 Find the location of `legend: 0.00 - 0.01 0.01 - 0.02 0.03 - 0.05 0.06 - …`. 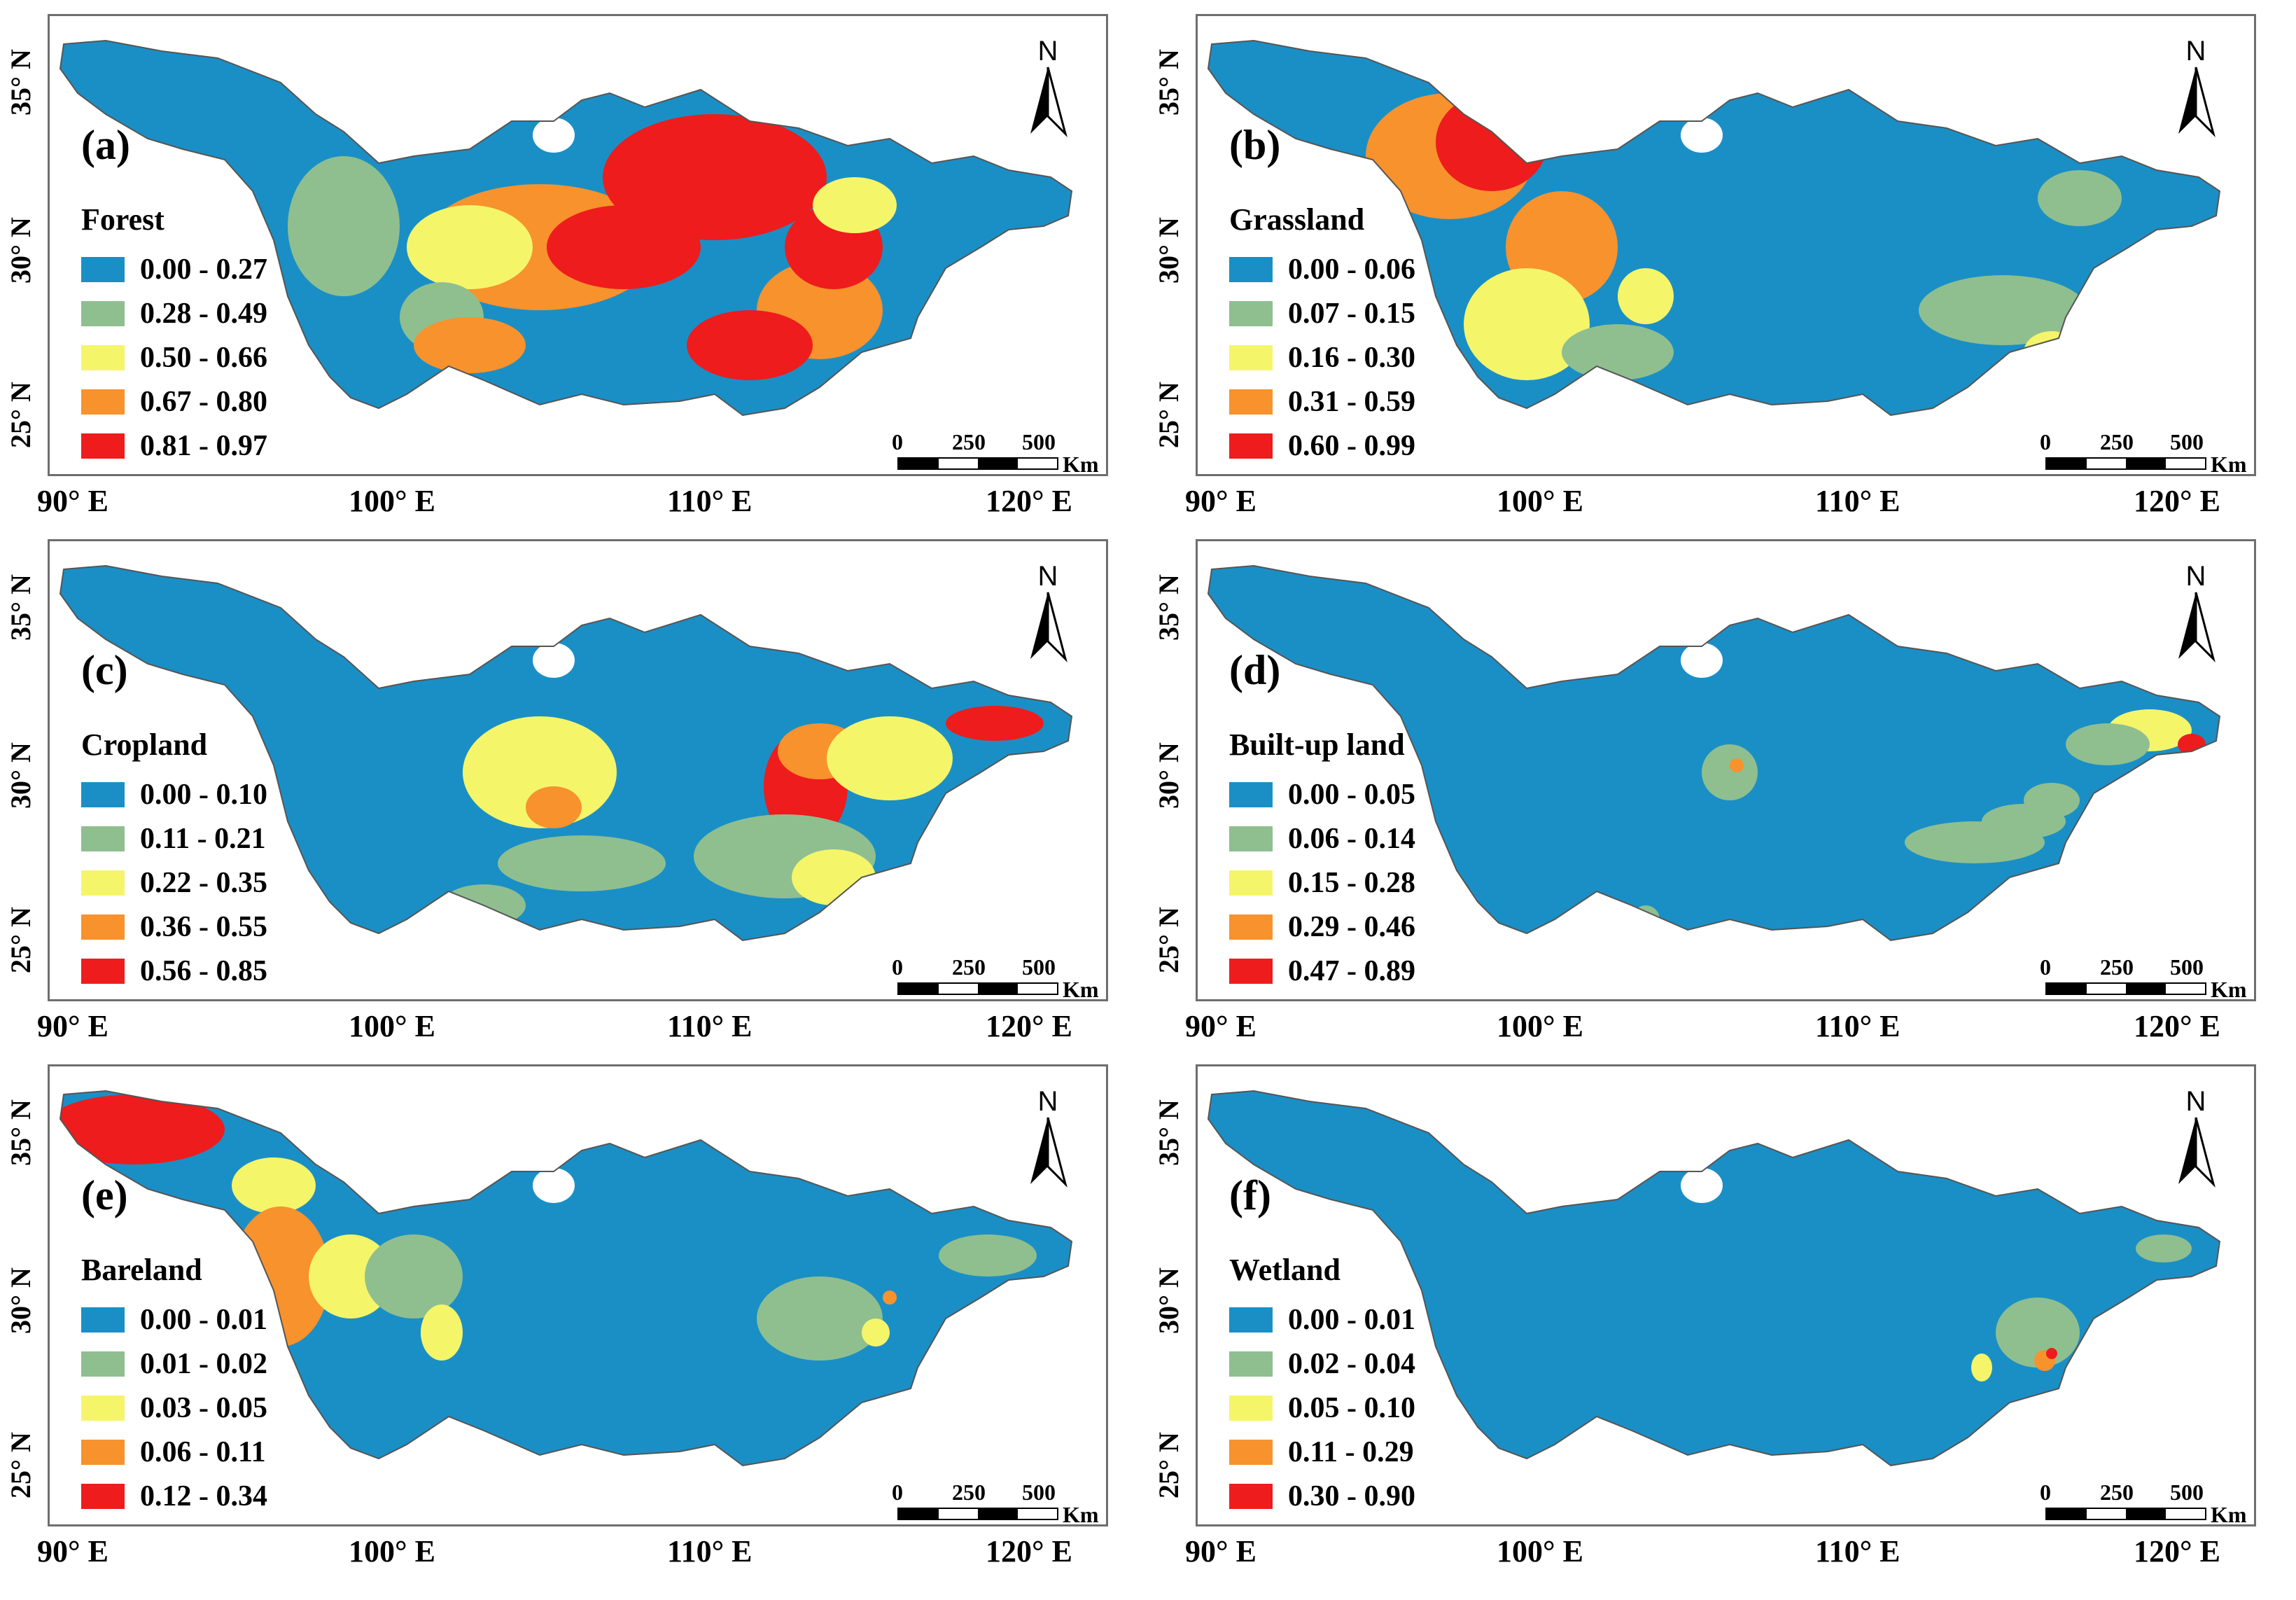

legend: 0.00 - 0.01 0.01 - 0.02 0.03 - 0.05 0.06 - … is located at coordinates (174, 1408).